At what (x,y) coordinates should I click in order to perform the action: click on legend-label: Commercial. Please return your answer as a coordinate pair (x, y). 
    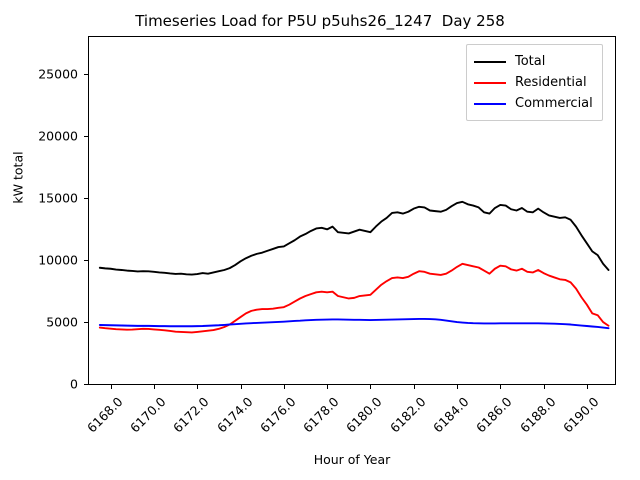
    Looking at the image, I should click on (554, 103).